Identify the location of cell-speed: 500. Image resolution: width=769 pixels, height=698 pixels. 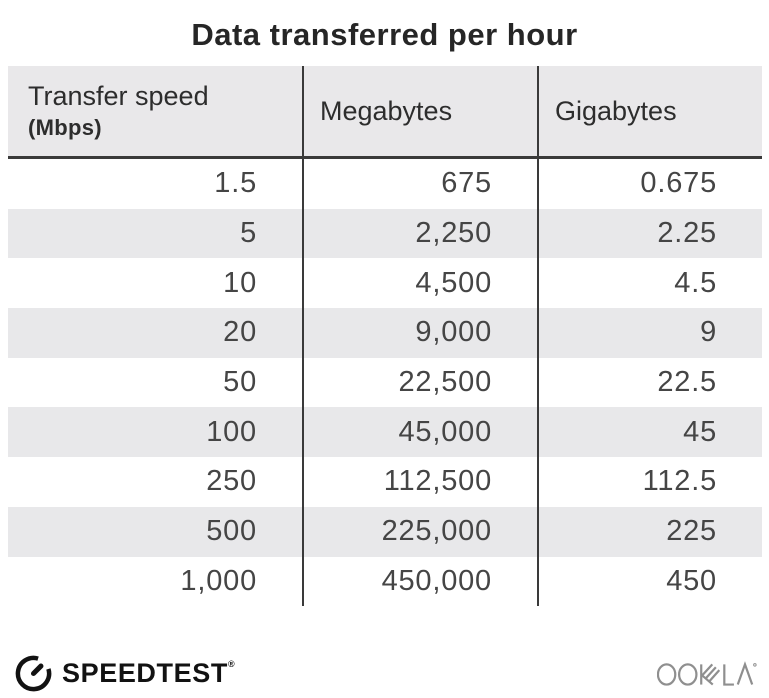
(155, 531).